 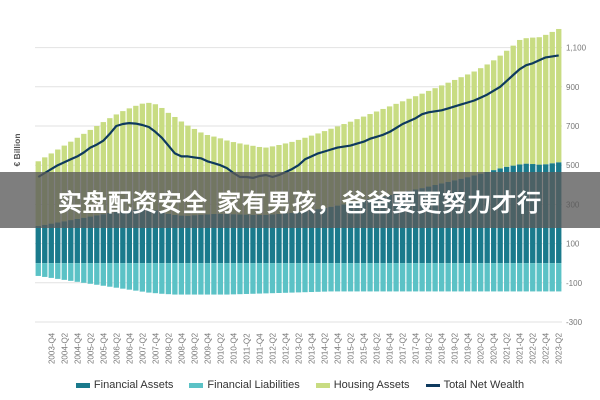 What do you see at coordinates (259, 348) in the screenshot?
I see `x-tick-label: 2011-Q4` at bounding box center [259, 348].